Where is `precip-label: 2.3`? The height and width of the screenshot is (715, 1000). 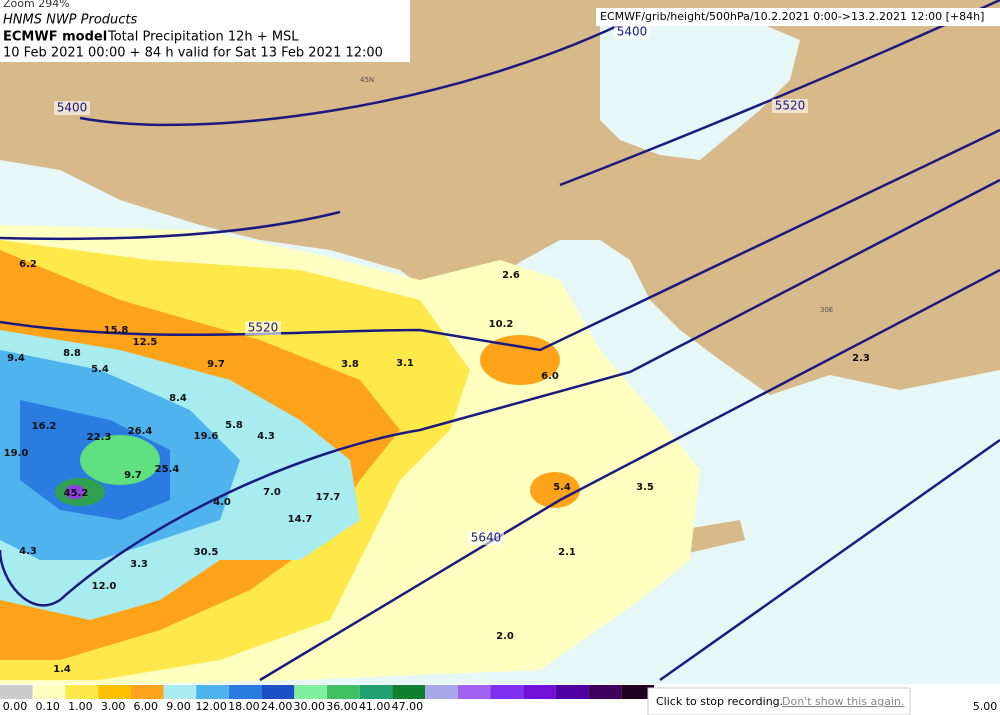 precip-label: 2.3 is located at coordinates (861, 358).